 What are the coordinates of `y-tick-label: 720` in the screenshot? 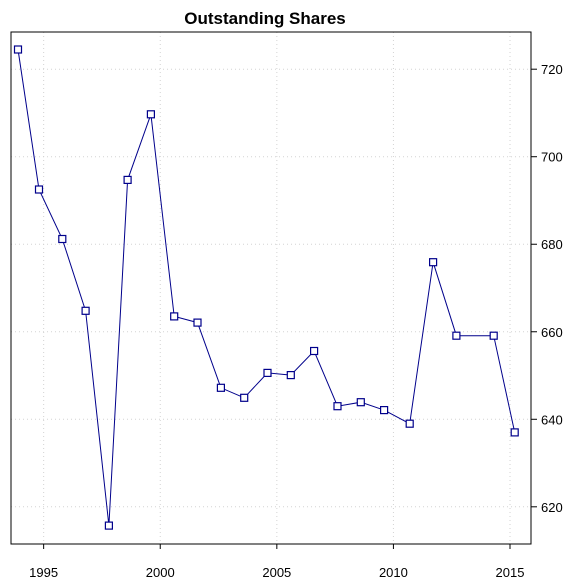 It's located at (552, 69).